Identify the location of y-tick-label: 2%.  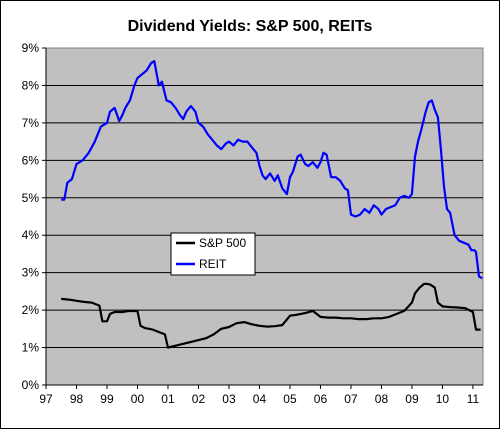
(31, 310).